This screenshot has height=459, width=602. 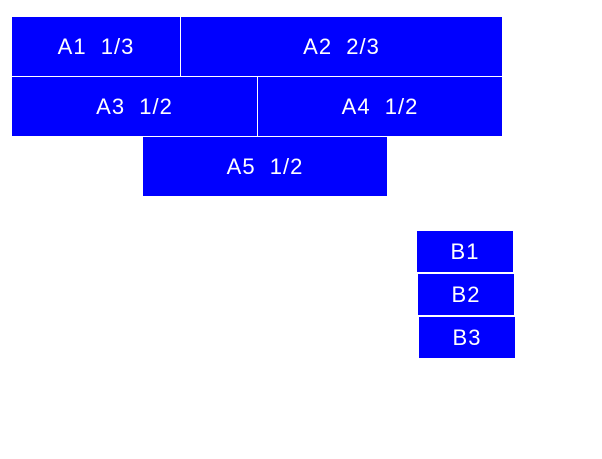 What do you see at coordinates (341, 46) in the screenshot?
I see `button-a2: A2 2/3` at bounding box center [341, 46].